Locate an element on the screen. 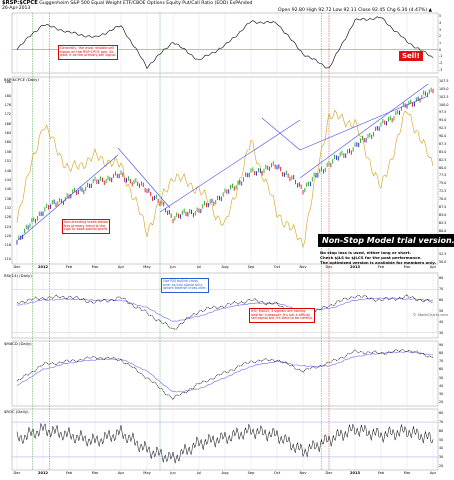 This screenshot has height=480, width=454. month-label-bottom: Sep is located at coordinates (251, 473).